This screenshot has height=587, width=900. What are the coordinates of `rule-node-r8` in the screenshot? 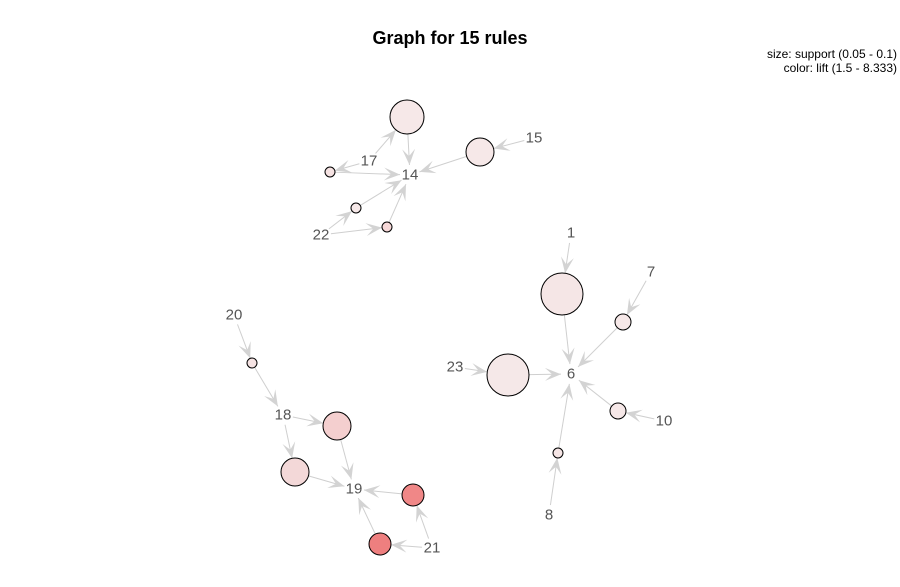 It's located at (330, 172).